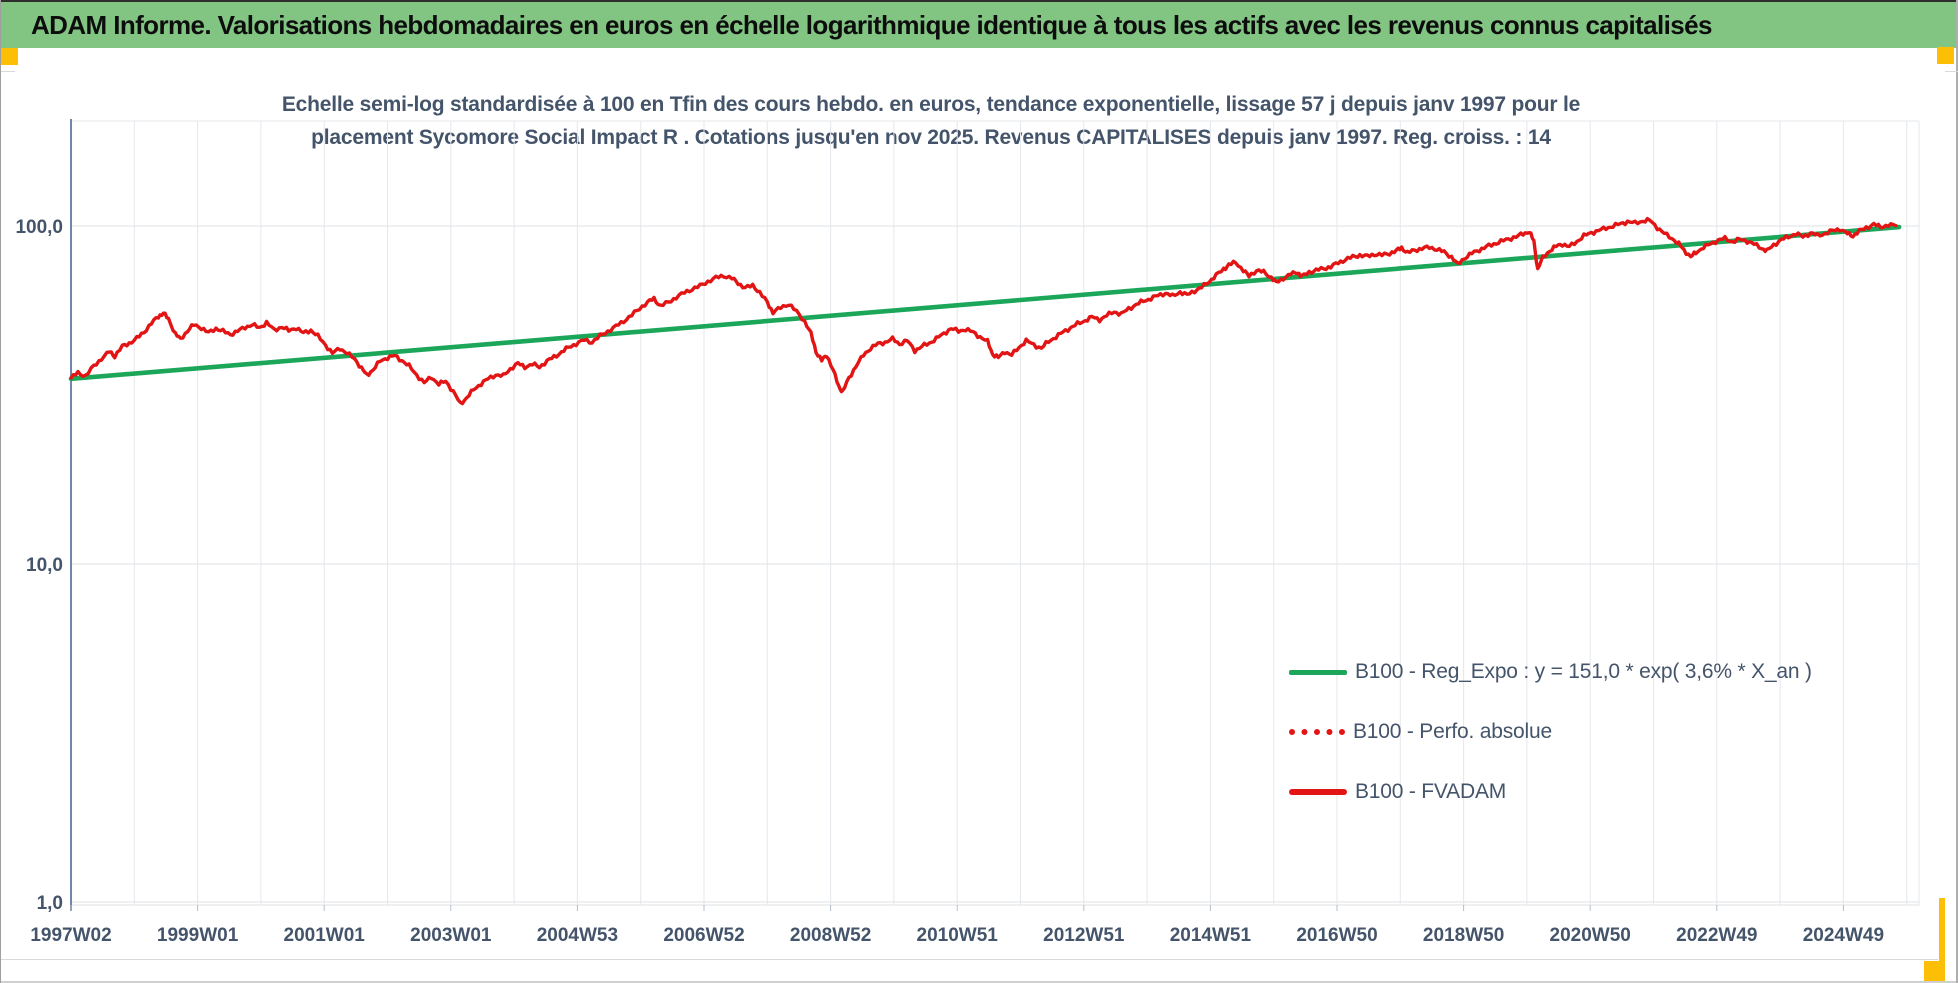 The image size is (1958, 983). What do you see at coordinates (703, 935) in the screenshot?
I see `x-axis-label: 2006W52` at bounding box center [703, 935].